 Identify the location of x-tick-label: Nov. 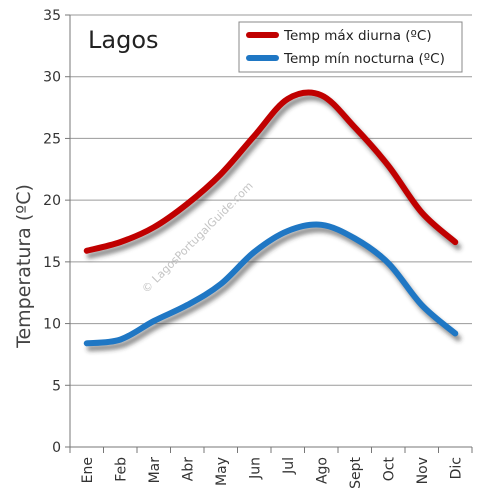
(423, 470).